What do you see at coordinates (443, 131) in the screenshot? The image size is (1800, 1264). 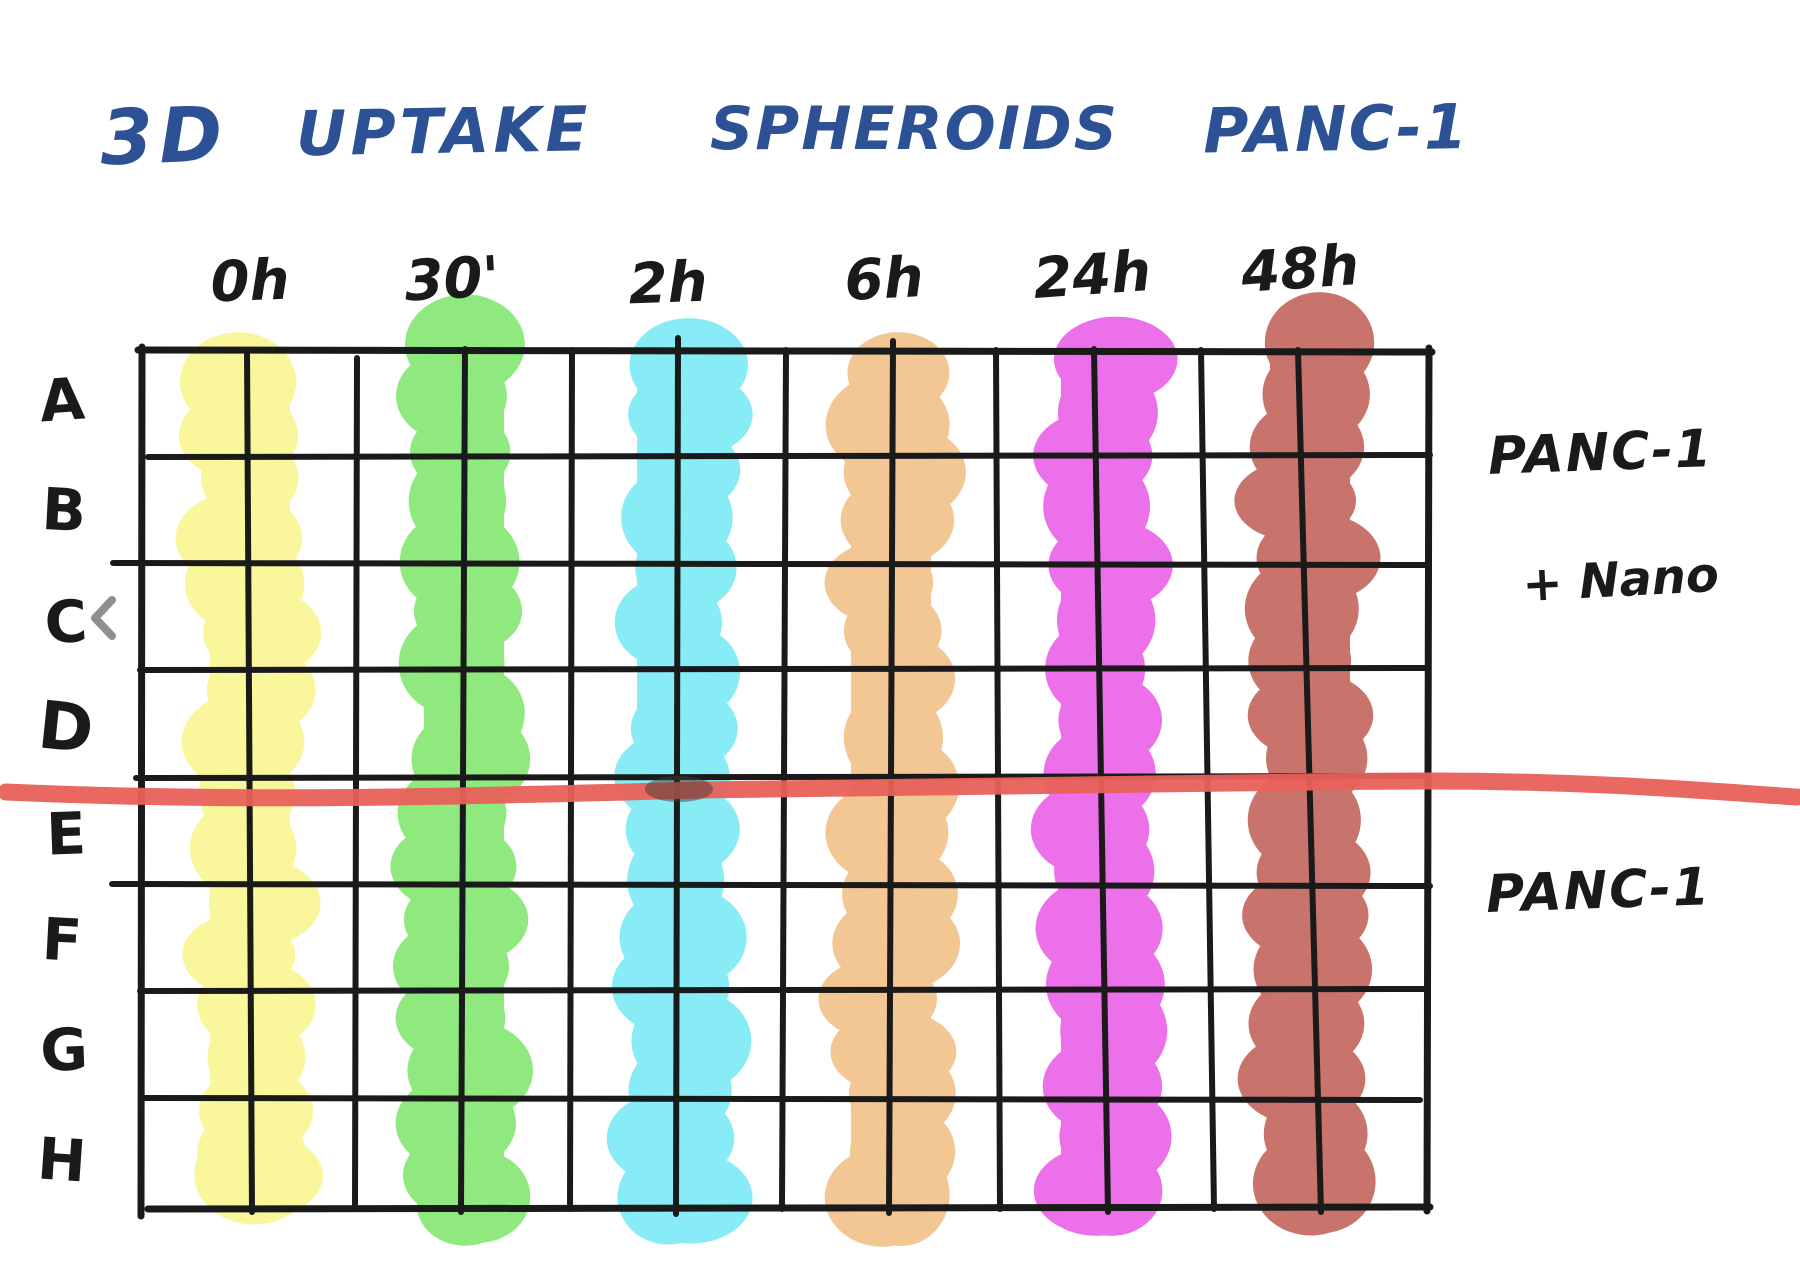 I see `title-word-uptake: UPTAKE` at bounding box center [443, 131].